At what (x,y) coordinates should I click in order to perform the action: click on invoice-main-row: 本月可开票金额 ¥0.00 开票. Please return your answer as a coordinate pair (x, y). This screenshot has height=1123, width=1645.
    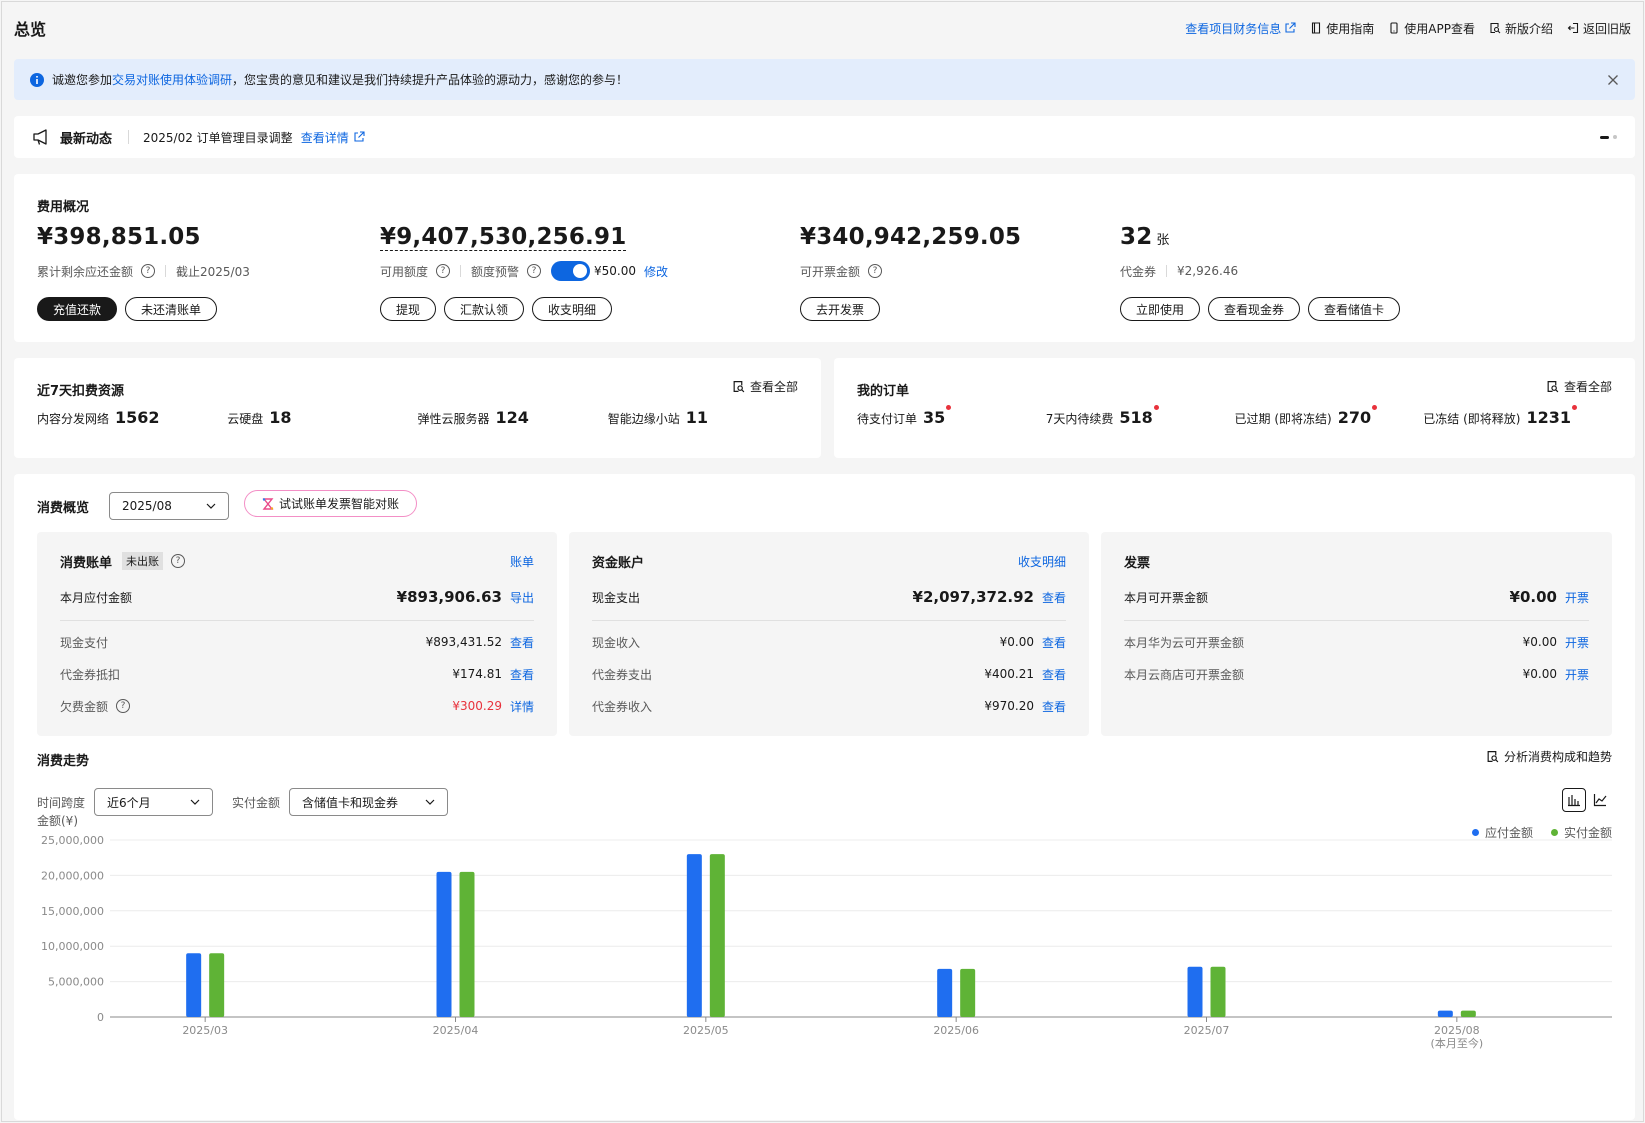
    Looking at the image, I should click on (1356, 597).